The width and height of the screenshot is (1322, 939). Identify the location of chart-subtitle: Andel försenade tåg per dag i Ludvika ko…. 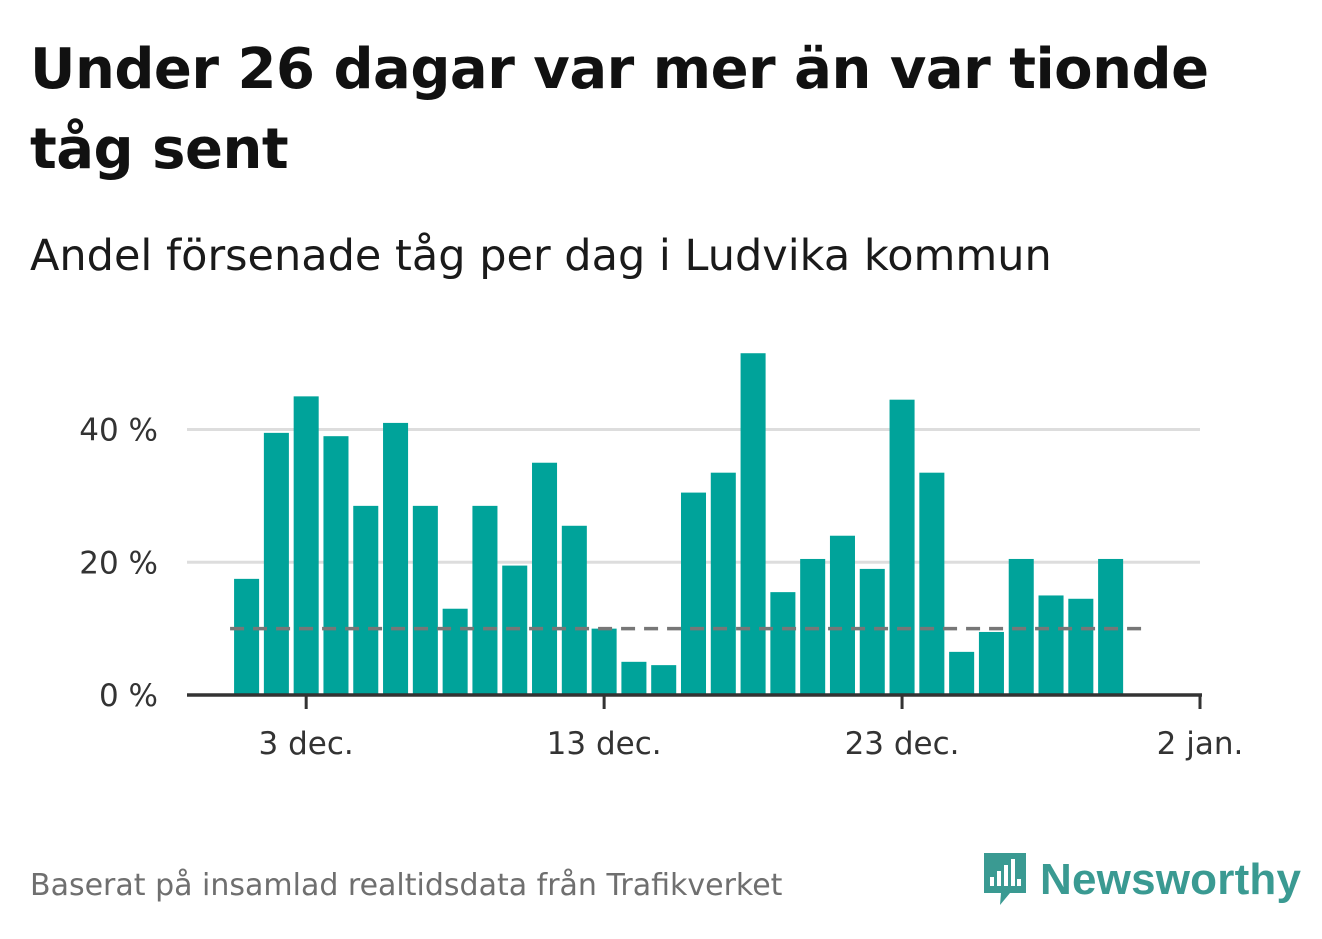
(541, 256).